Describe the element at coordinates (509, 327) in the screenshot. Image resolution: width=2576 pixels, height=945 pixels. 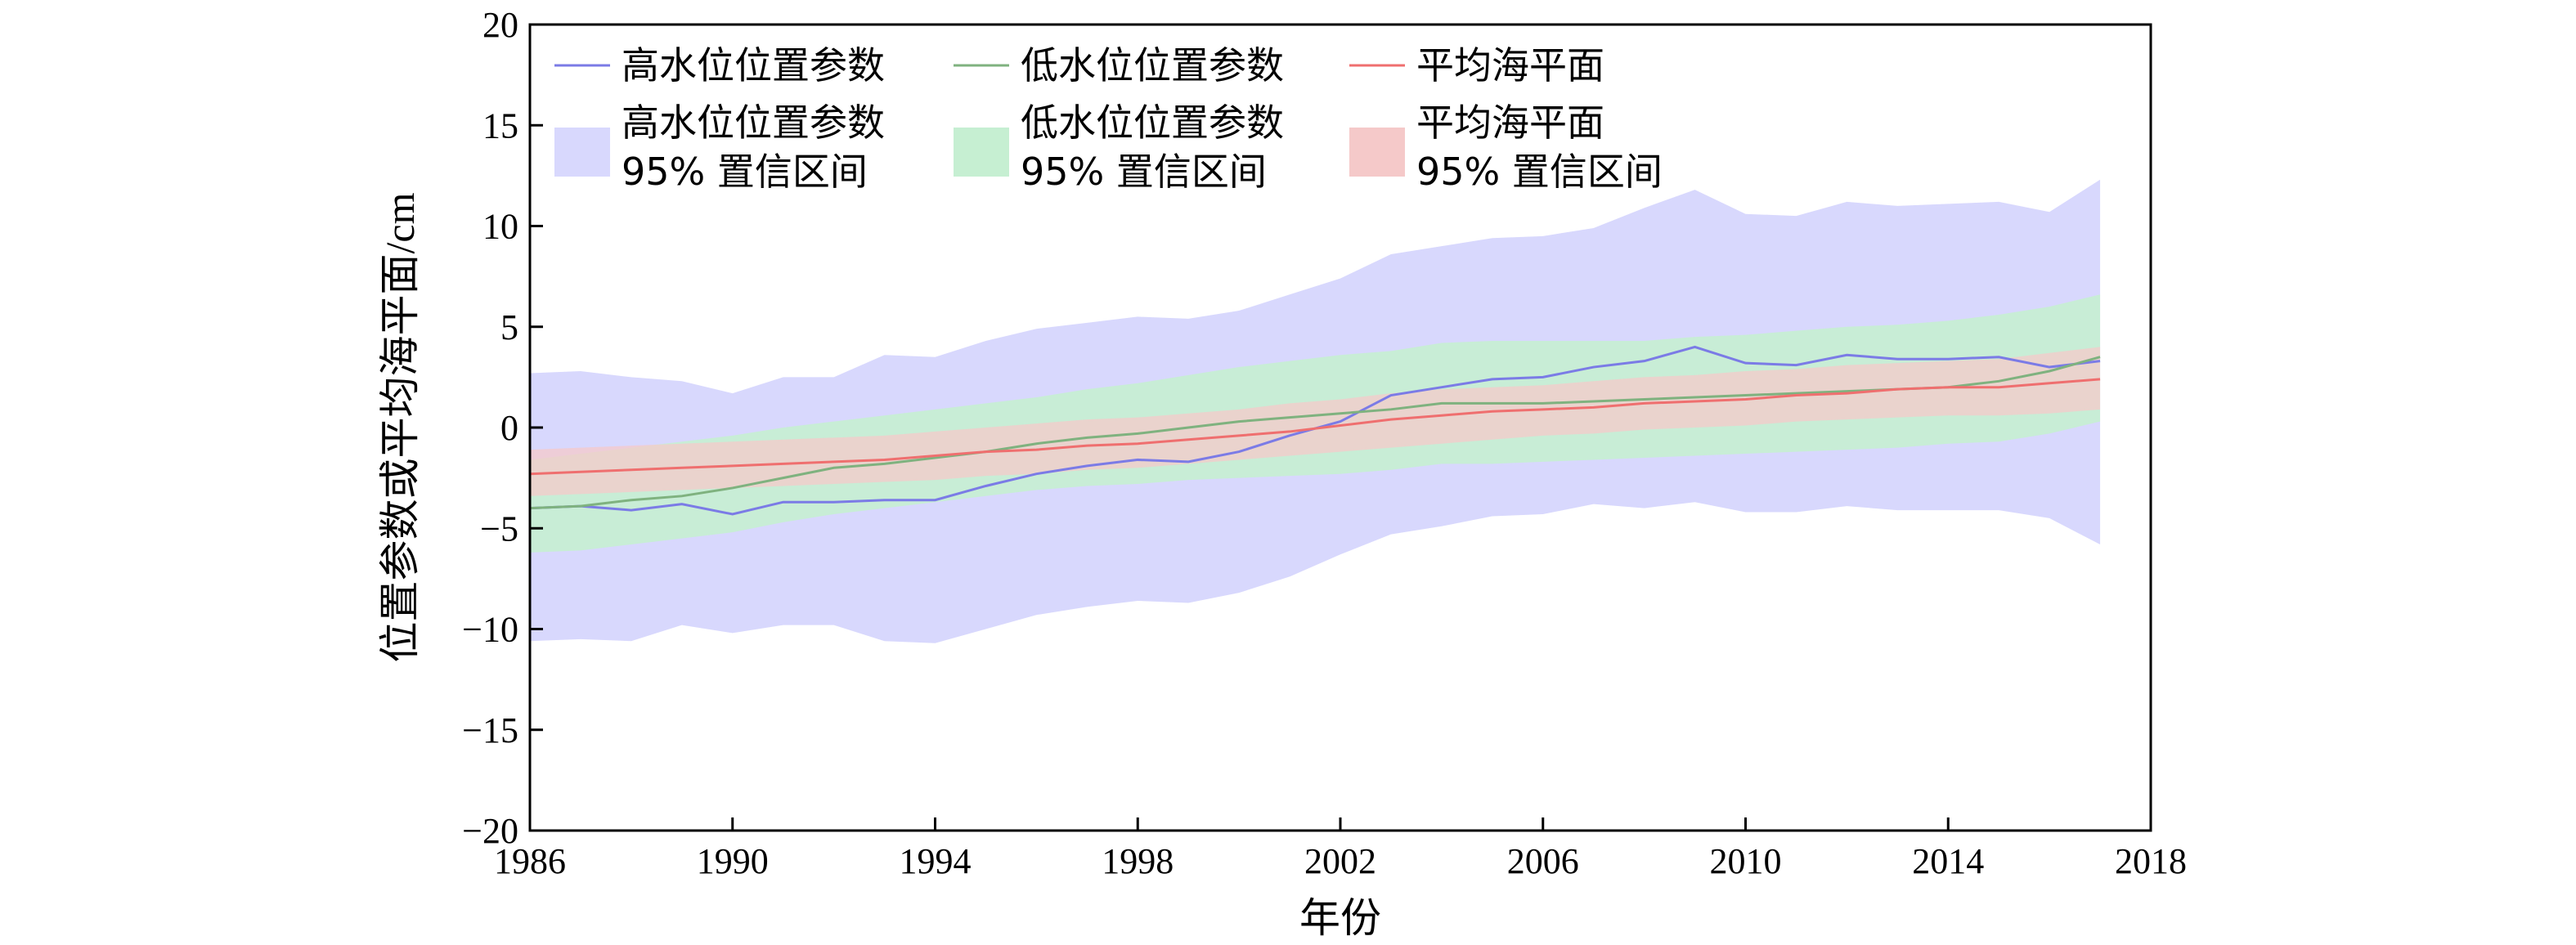
I see `y-tick-label: 5` at that location.